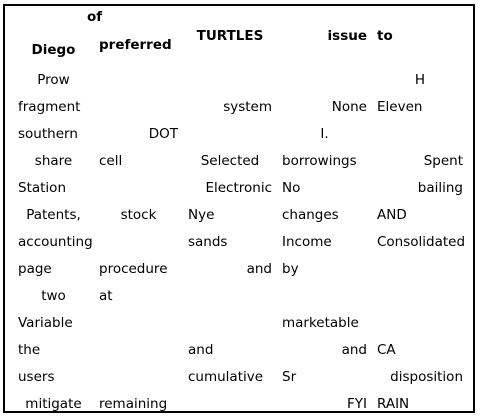  Describe the element at coordinates (319, 161) in the screenshot. I see `table-cell: borrowings` at that location.